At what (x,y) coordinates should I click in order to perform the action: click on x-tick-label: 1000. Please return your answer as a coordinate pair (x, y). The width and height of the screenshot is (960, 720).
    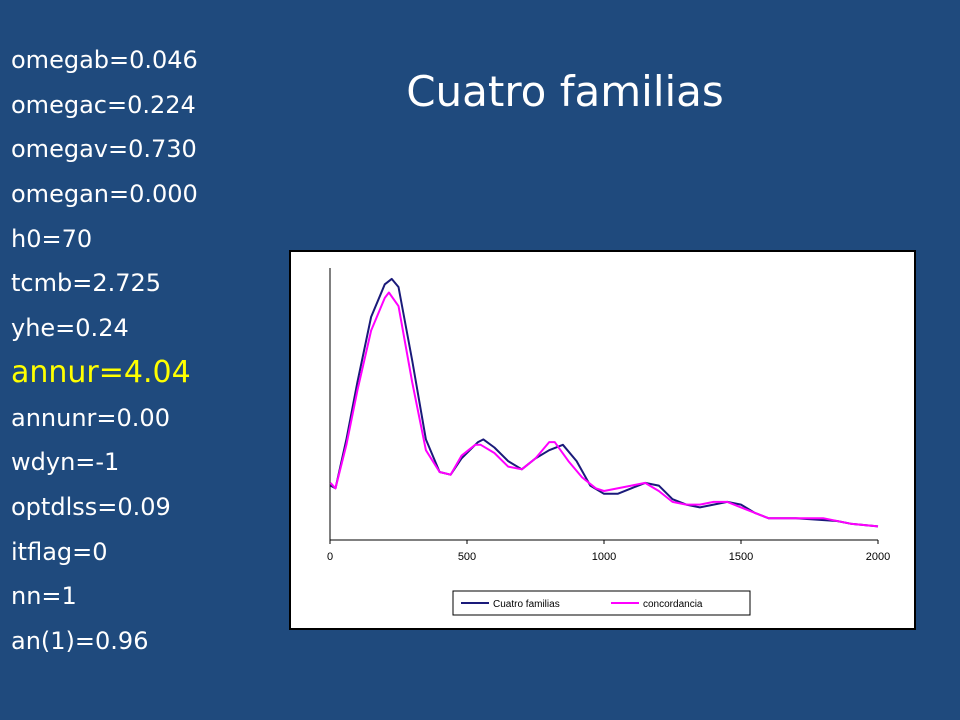
    Looking at the image, I should click on (604, 557).